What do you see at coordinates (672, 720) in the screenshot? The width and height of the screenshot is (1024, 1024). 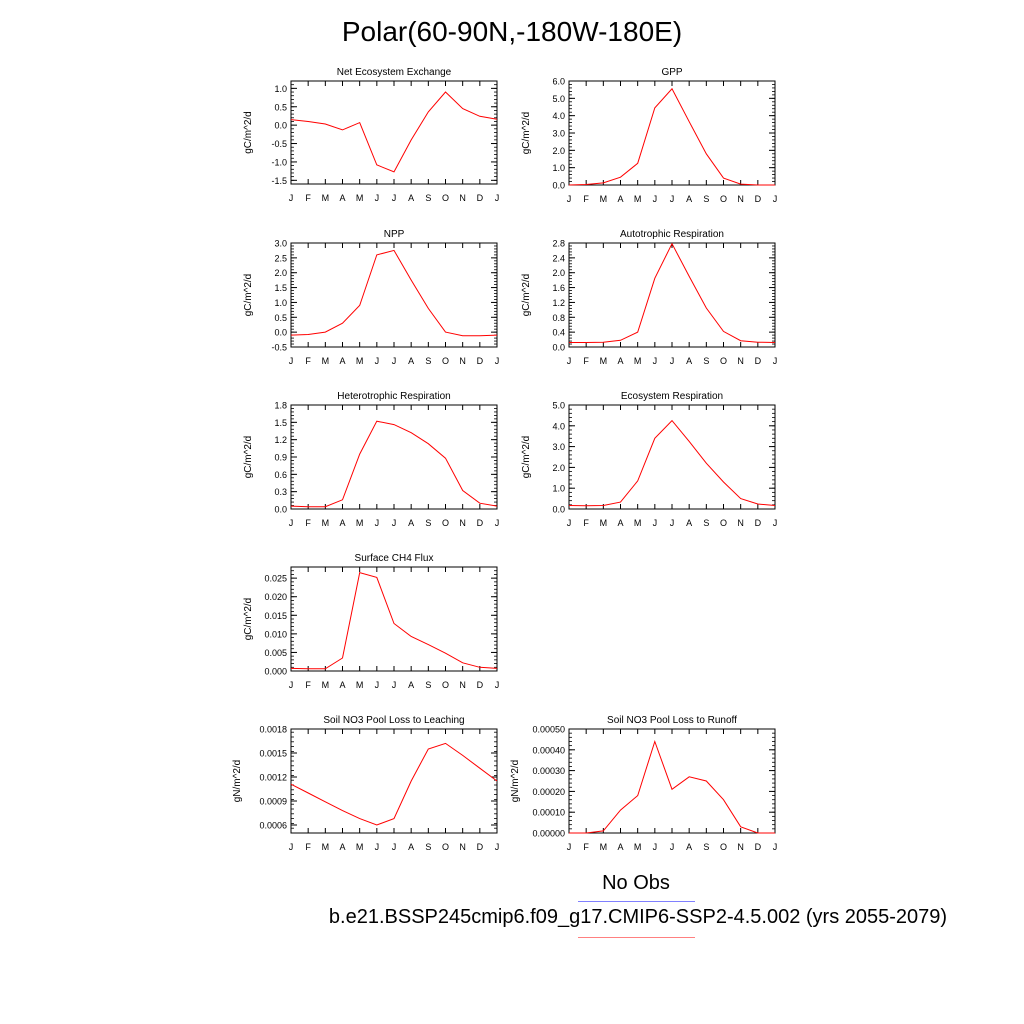 I see `chart-title: Soil NO3 Pool Loss to Runoff` at bounding box center [672, 720].